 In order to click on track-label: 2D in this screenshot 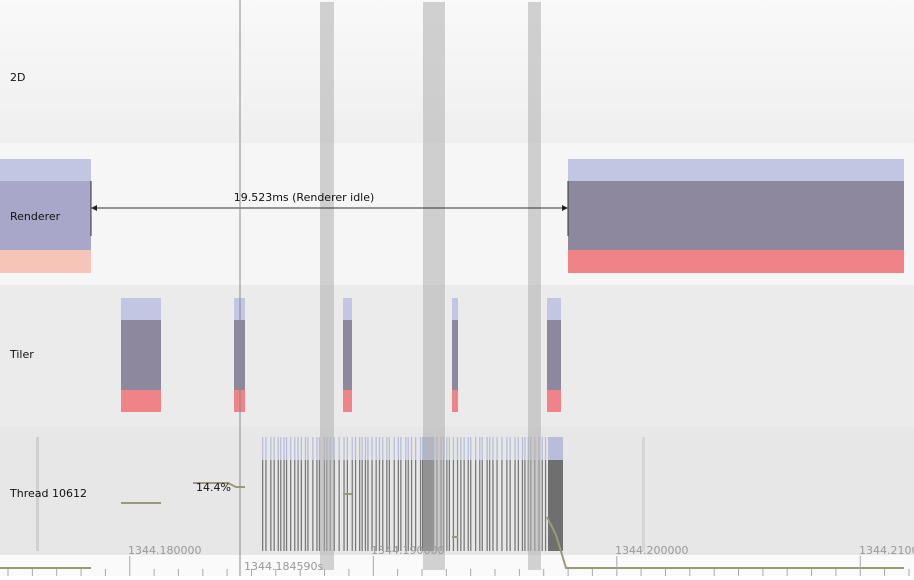, I will do `click(17, 77)`.